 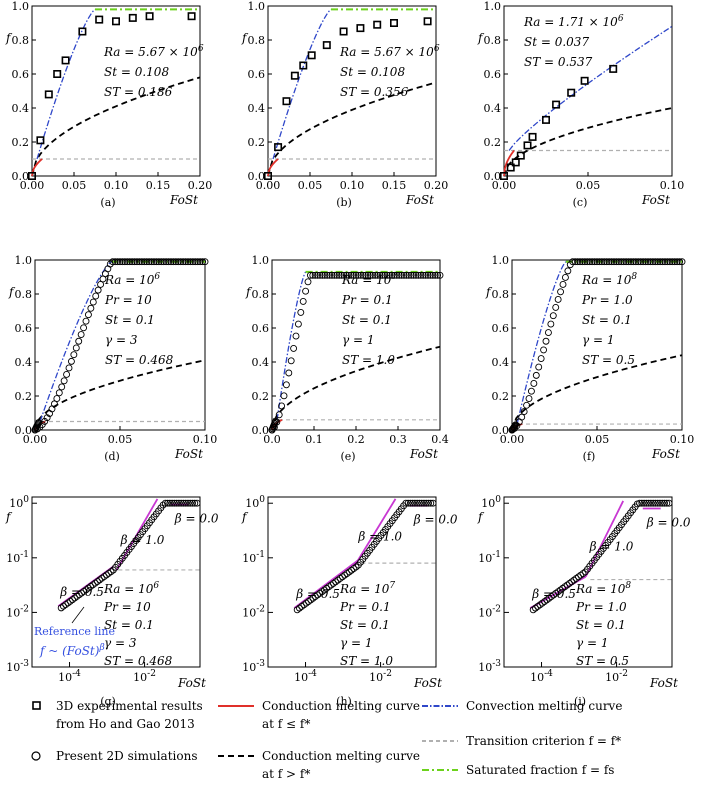 What do you see at coordinates (344, 701) in the screenshot?
I see `panel-label: (h)` at bounding box center [344, 701].